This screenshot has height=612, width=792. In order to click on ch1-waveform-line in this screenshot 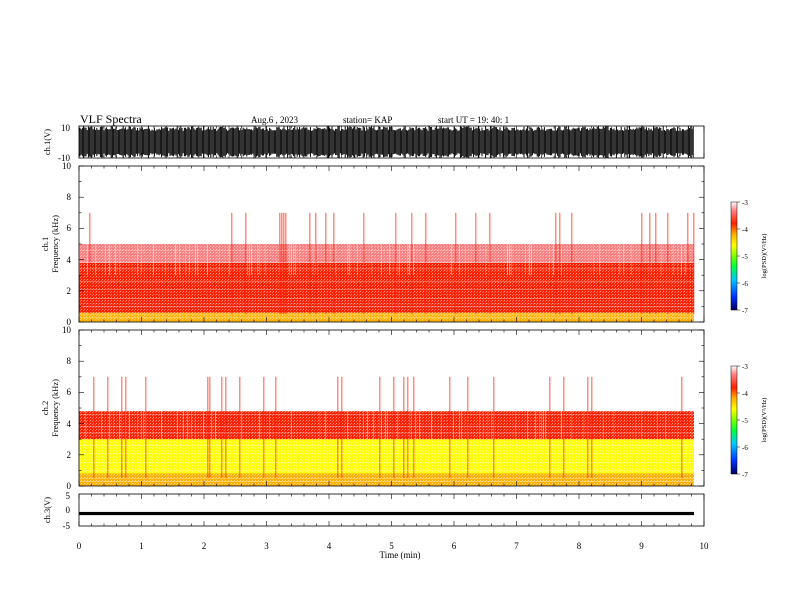, I will do `click(386, 142)`.